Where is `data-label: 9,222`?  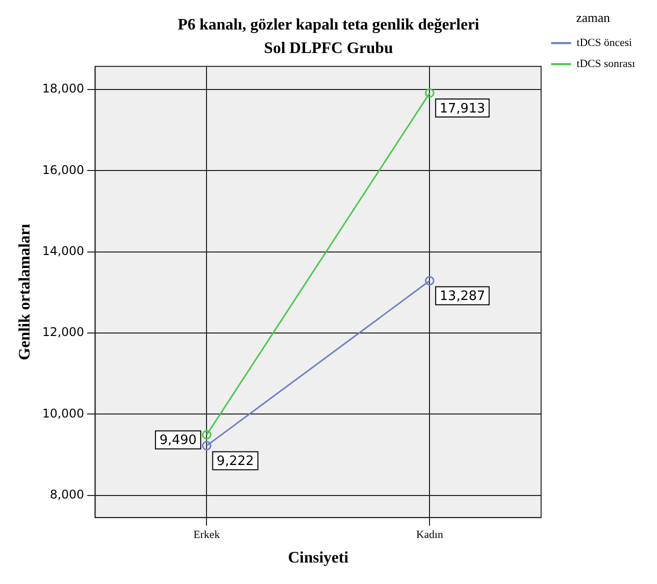
data-label: 9,222 is located at coordinates (235, 462).